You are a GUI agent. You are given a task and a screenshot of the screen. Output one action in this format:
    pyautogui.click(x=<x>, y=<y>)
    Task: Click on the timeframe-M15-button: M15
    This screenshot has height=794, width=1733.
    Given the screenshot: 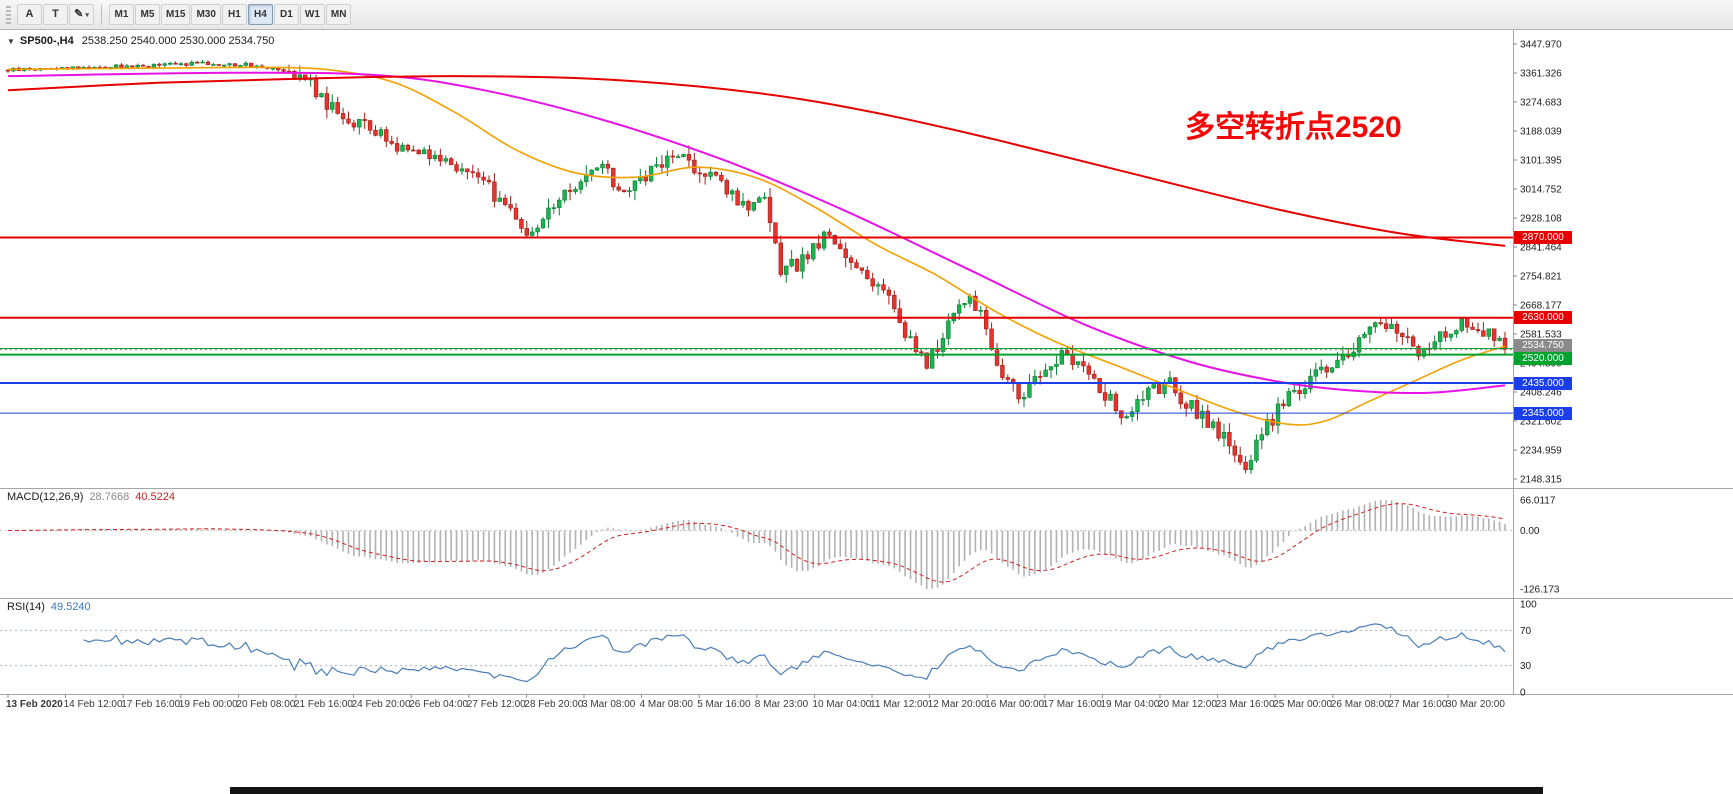 What is the action you would take?
    pyautogui.click(x=176, y=14)
    